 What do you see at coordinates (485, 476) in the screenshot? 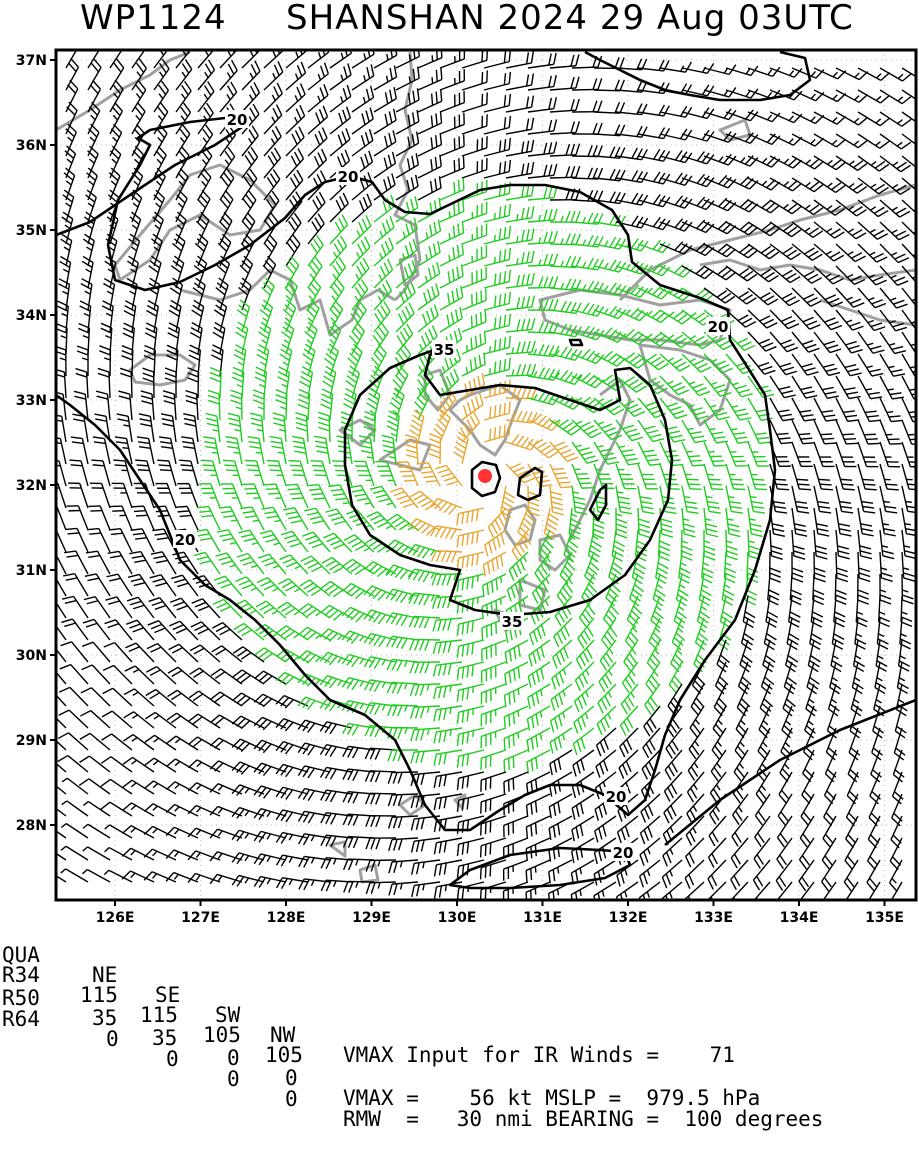
I see `storm-center-marker` at bounding box center [485, 476].